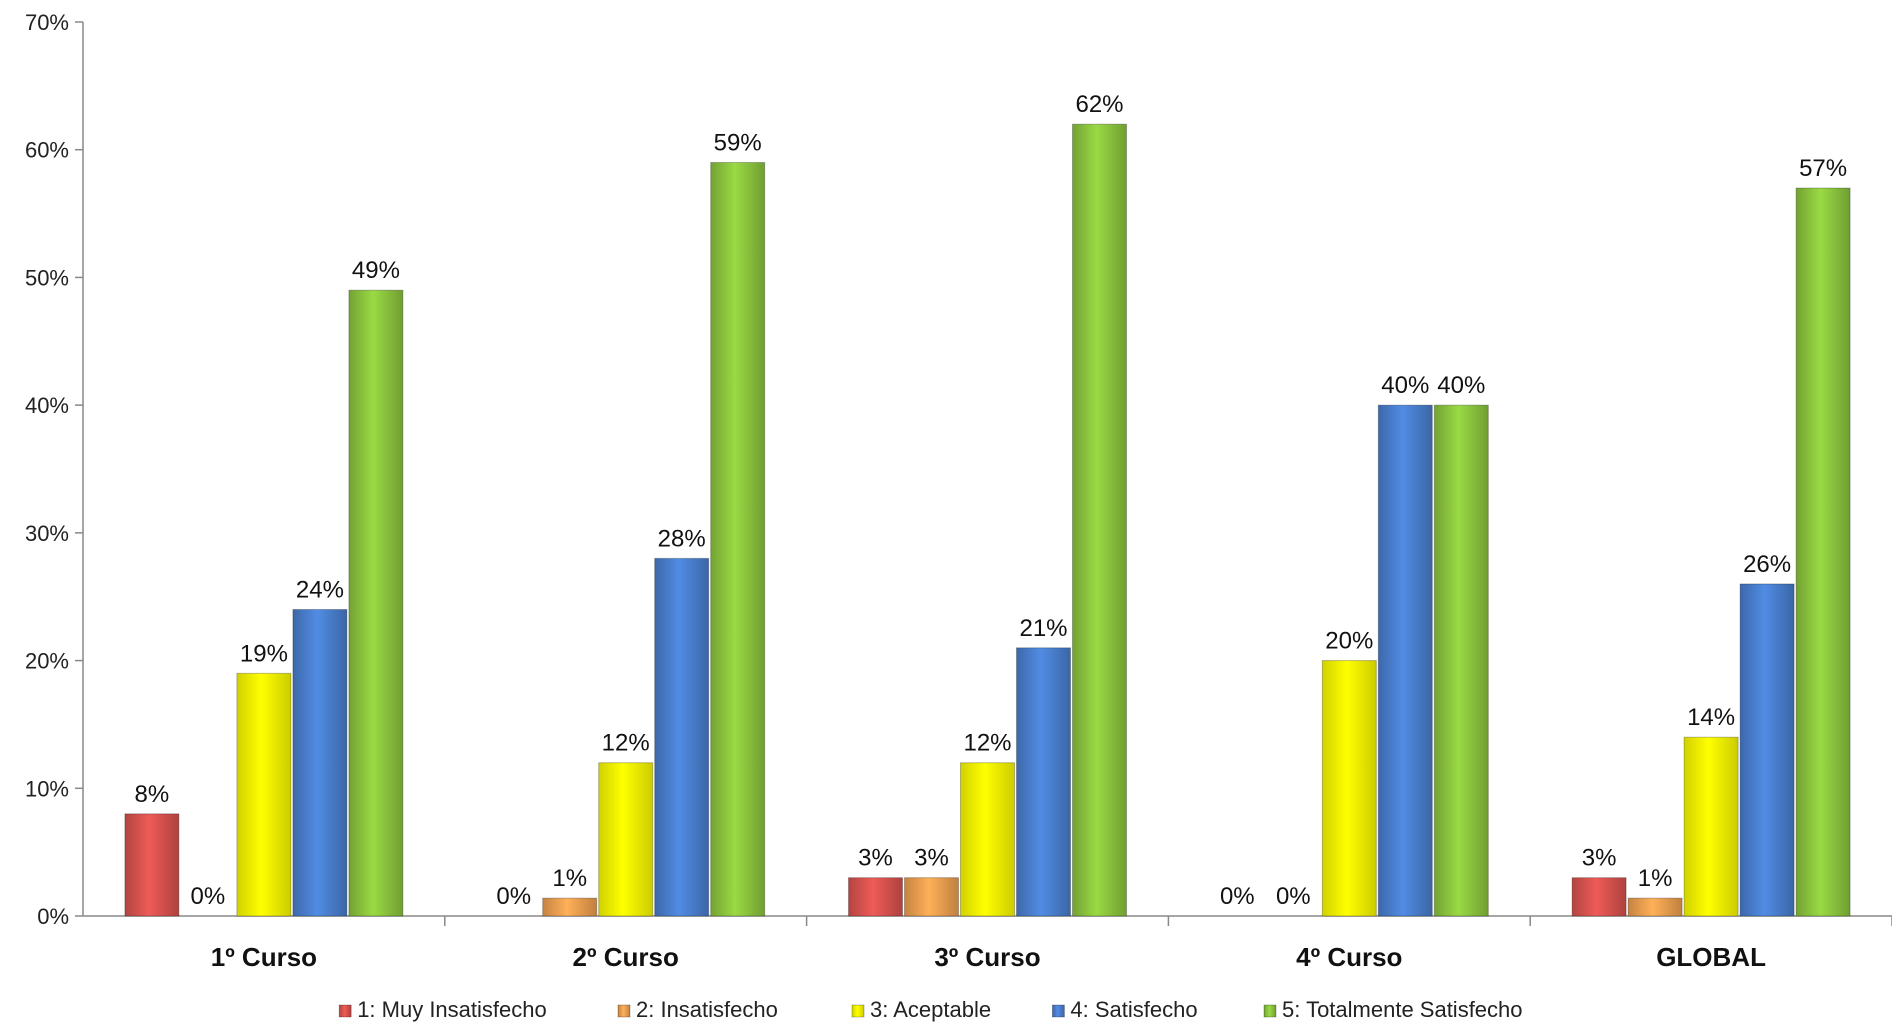 Image resolution: width=1892 pixels, height=1030 pixels. I want to click on legend-label: 2: Insatisfecho, so click(707, 1009).